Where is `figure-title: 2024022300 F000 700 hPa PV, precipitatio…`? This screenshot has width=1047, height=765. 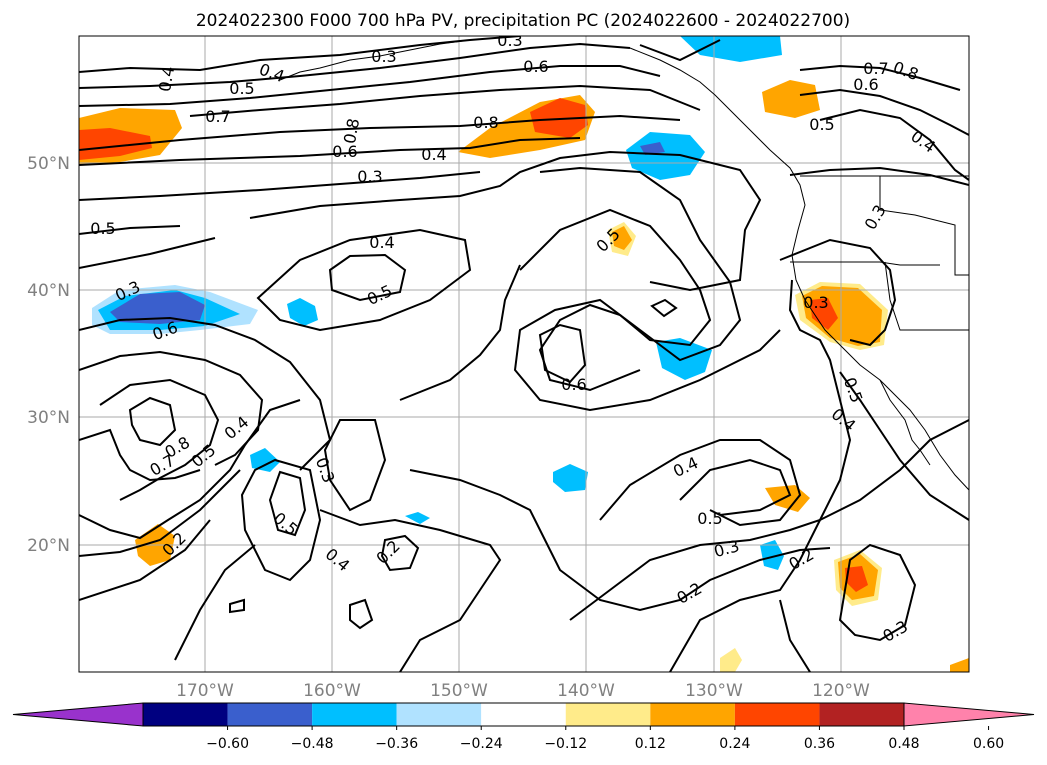 figure-title: 2024022300 F000 700 hPa PV, precipitatio… is located at coordinates (523, 21).